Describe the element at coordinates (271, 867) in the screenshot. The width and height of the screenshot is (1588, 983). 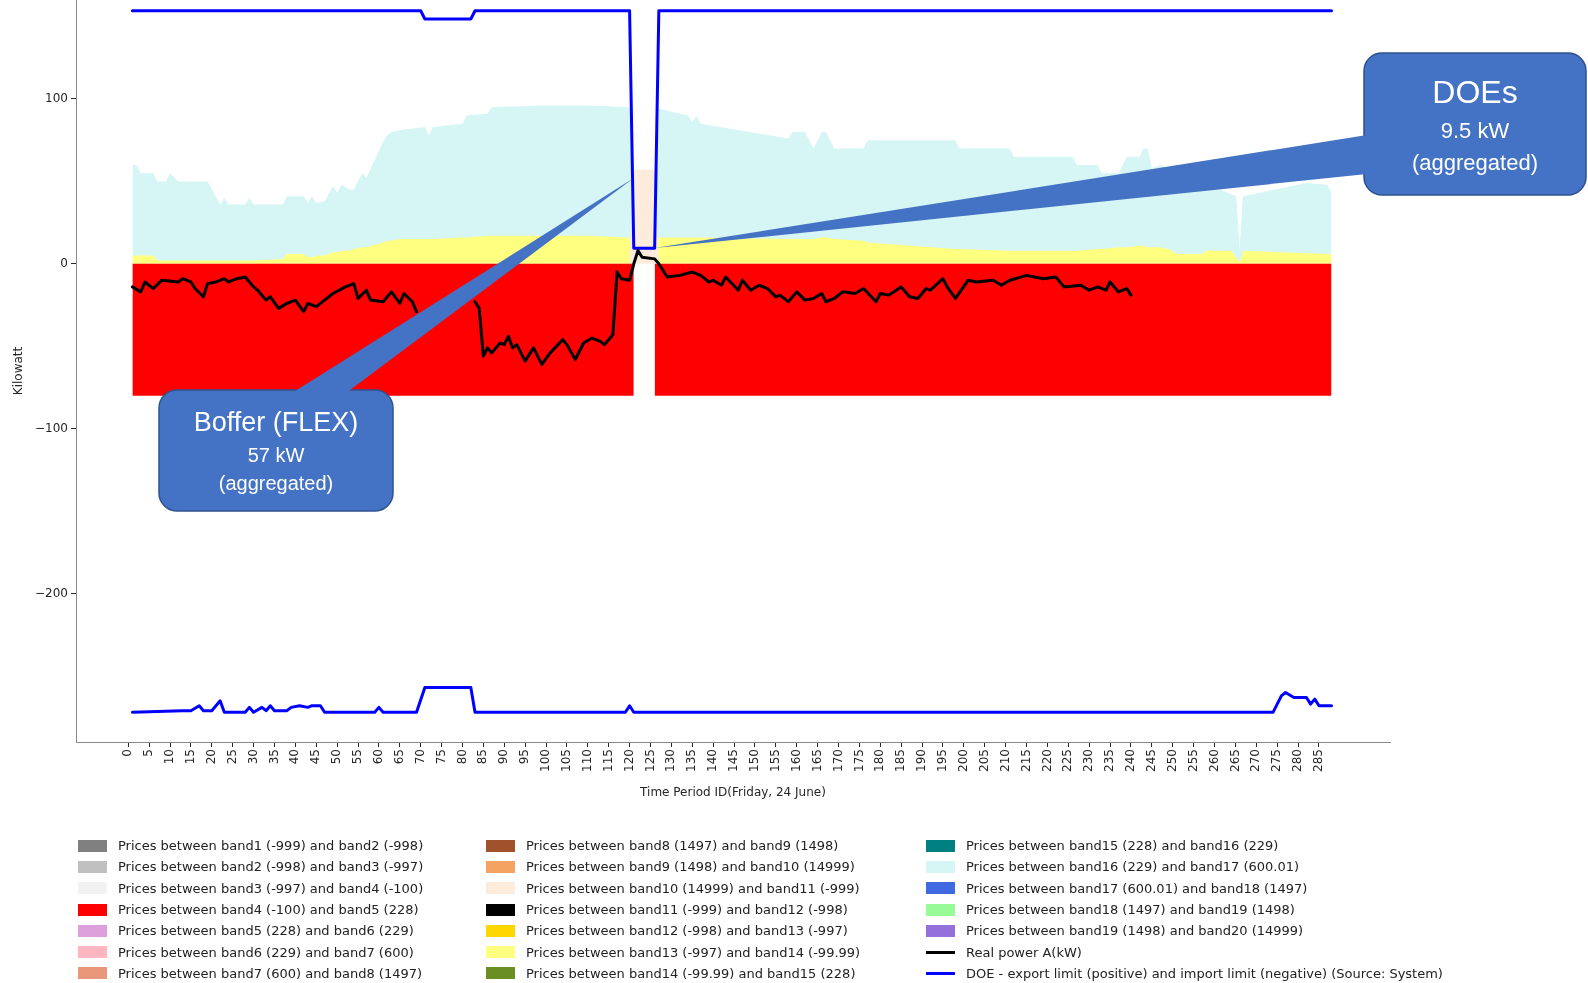
I see `legend-label: Prices between band2 (-998) and band3 (-997)` at that location.